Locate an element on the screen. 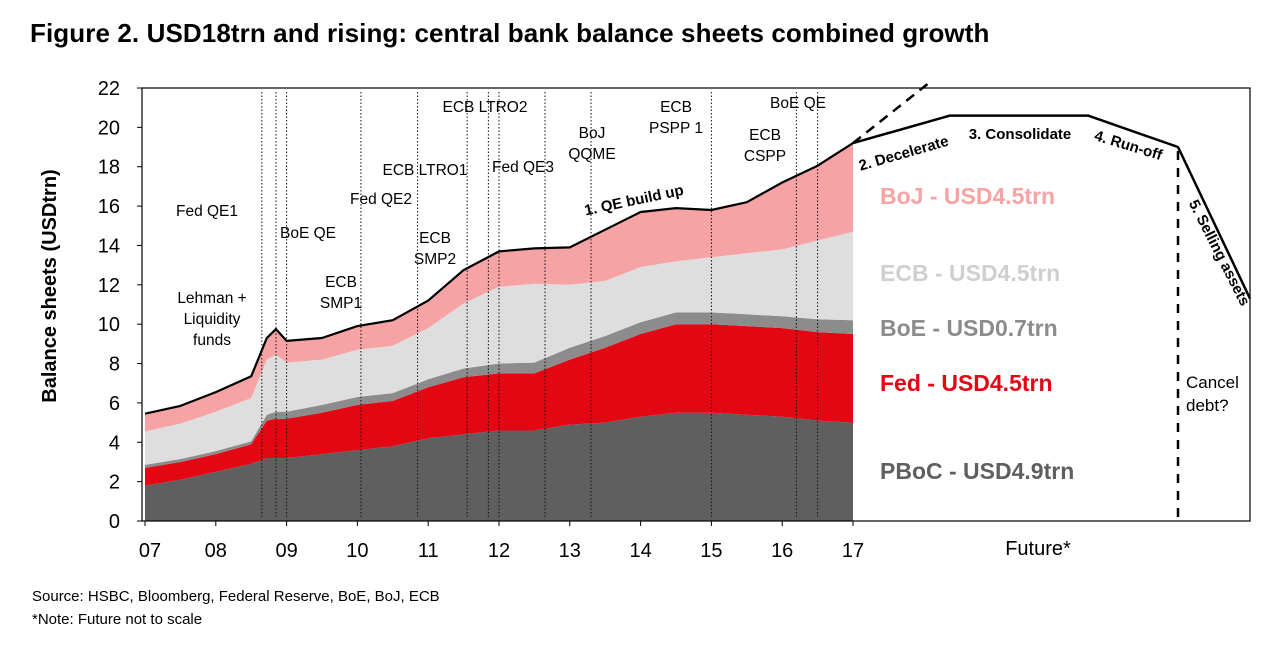  x-tick-label: 08 is located at coordinates (216, 551).